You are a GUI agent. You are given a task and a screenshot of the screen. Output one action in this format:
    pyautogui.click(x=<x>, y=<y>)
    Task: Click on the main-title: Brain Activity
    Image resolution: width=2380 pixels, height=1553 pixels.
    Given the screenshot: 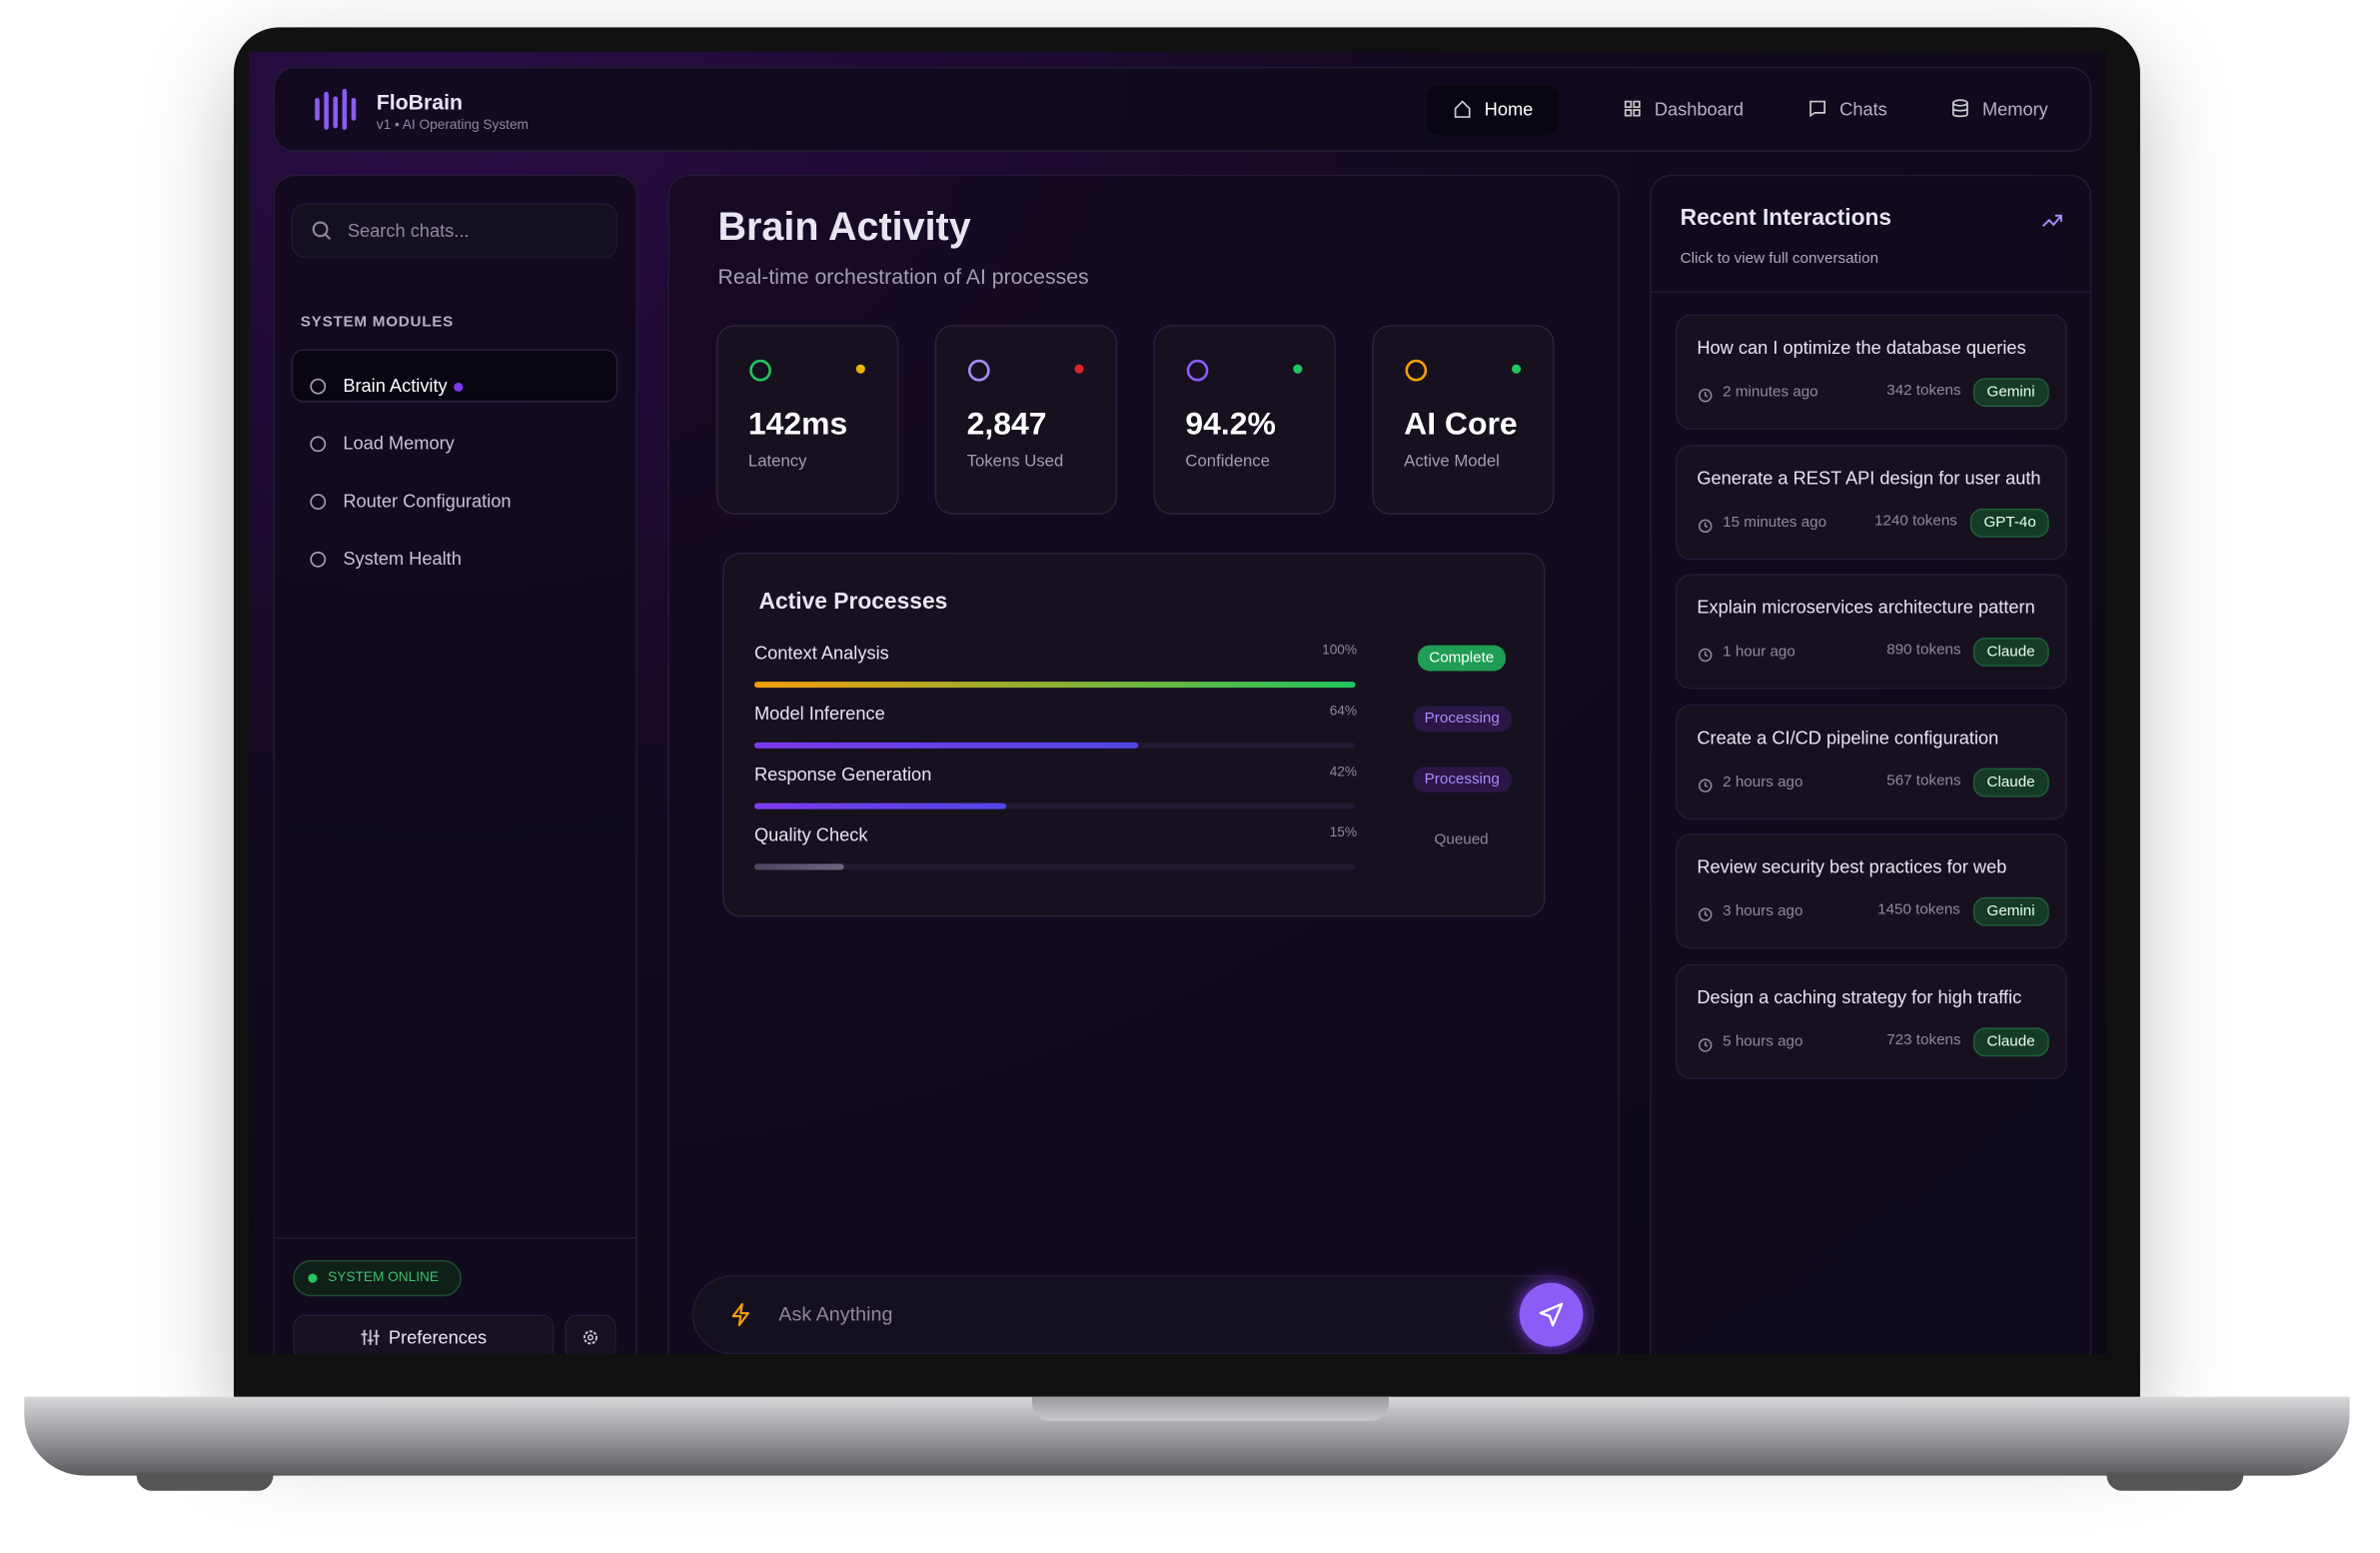 What is the action you would take?
    pyautogui.click(x=844, y=227)
    